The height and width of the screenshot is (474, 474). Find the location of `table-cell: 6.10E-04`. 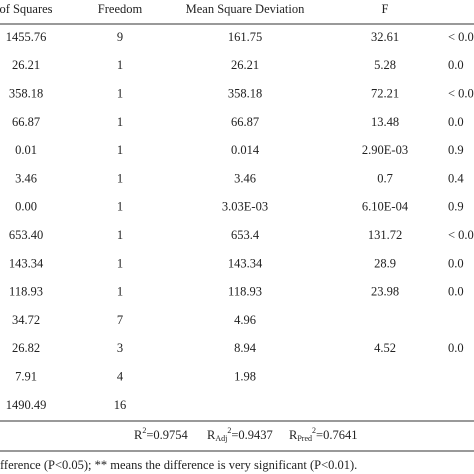

table-cell: 6.10E-04 is located at coordinates (385, 207).